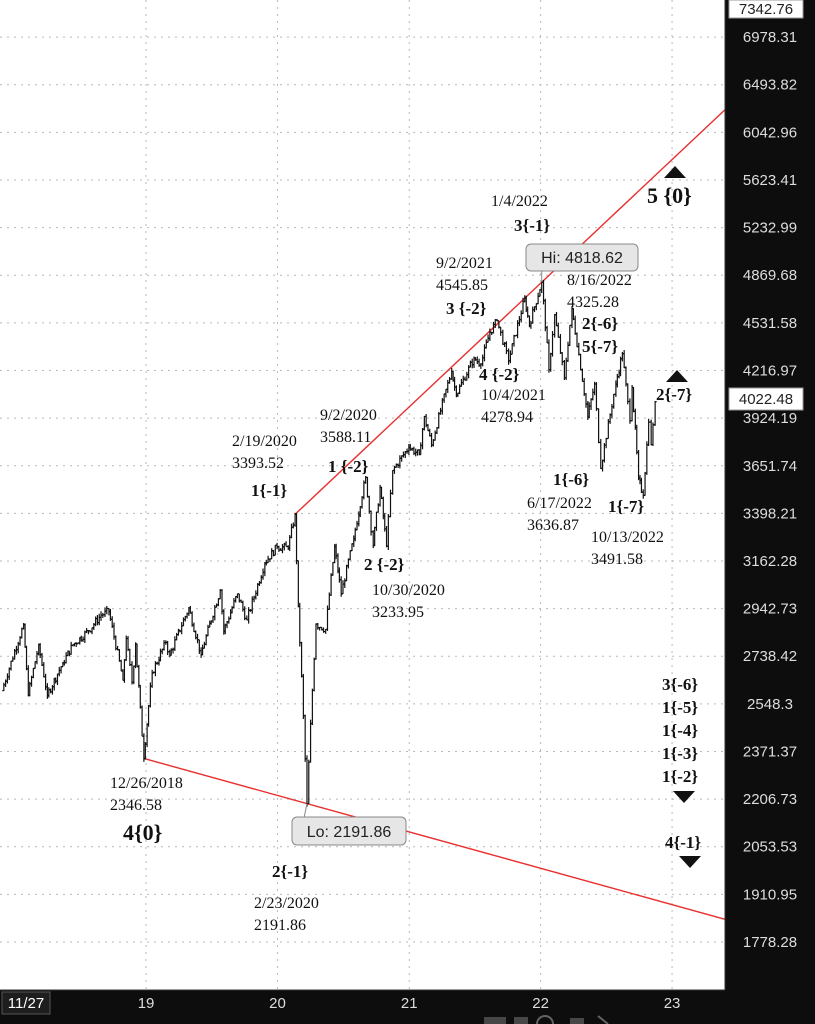 The width and height of the screenshot is (815, 1024). I want to click on wave-label-2-minus7: 2{-7}, so click(674, 394).